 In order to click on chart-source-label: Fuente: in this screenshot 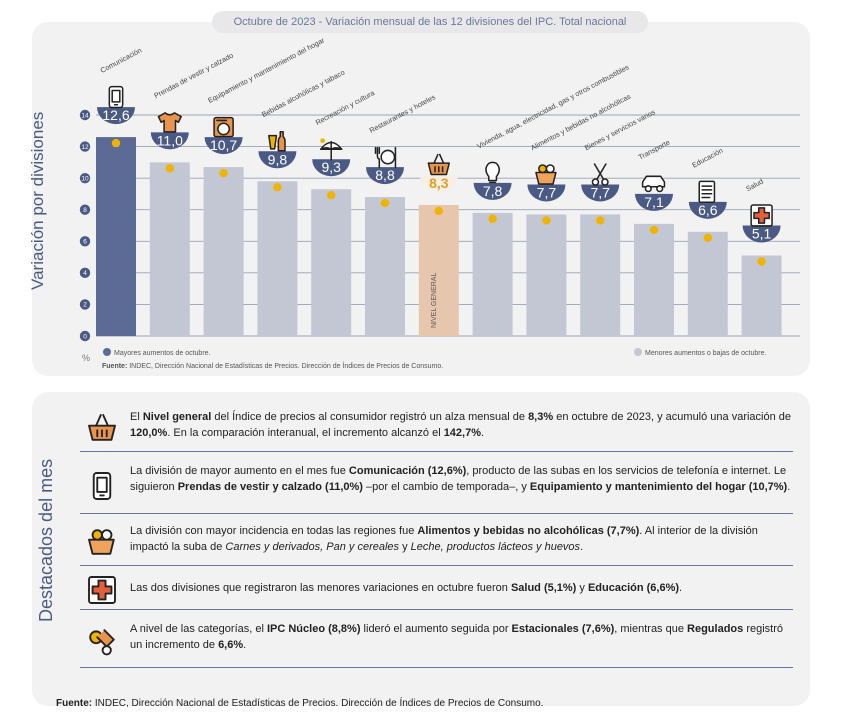, I will do `click(114, 366)`.